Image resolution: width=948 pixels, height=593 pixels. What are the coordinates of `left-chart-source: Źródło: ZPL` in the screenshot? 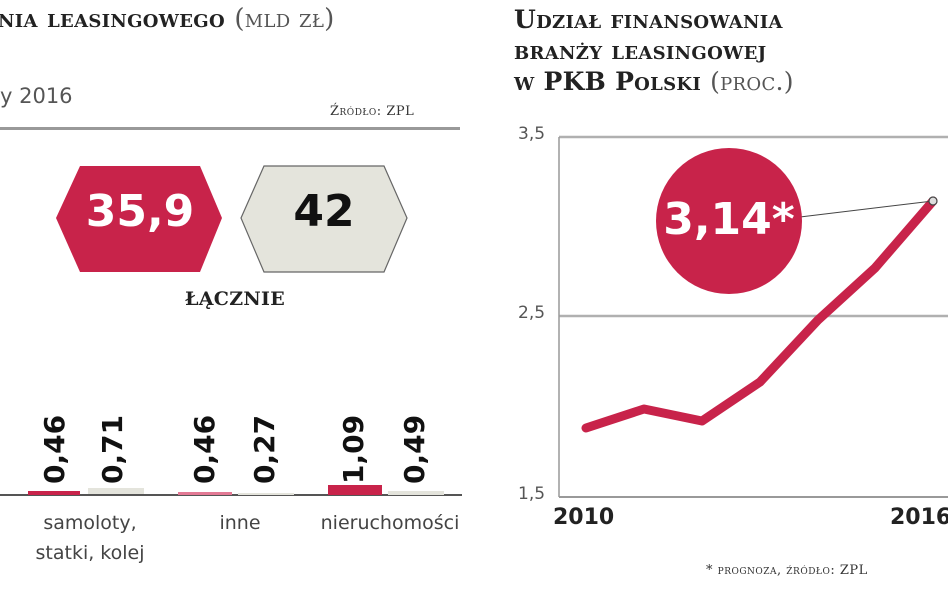 It's located at (372, 111).